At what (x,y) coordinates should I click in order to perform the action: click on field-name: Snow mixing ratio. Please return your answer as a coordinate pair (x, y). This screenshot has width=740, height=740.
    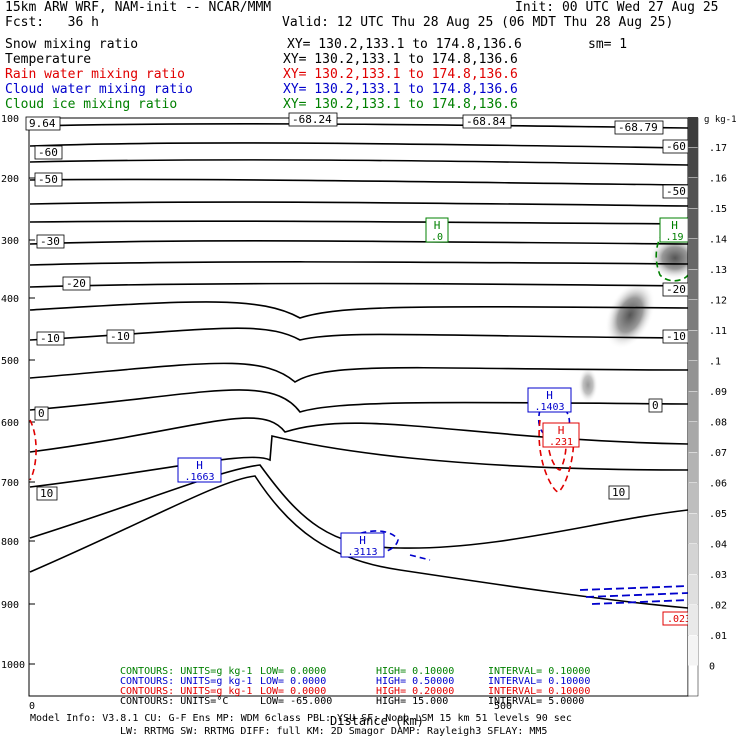
    Looking at the image, I should click on (72, 44).